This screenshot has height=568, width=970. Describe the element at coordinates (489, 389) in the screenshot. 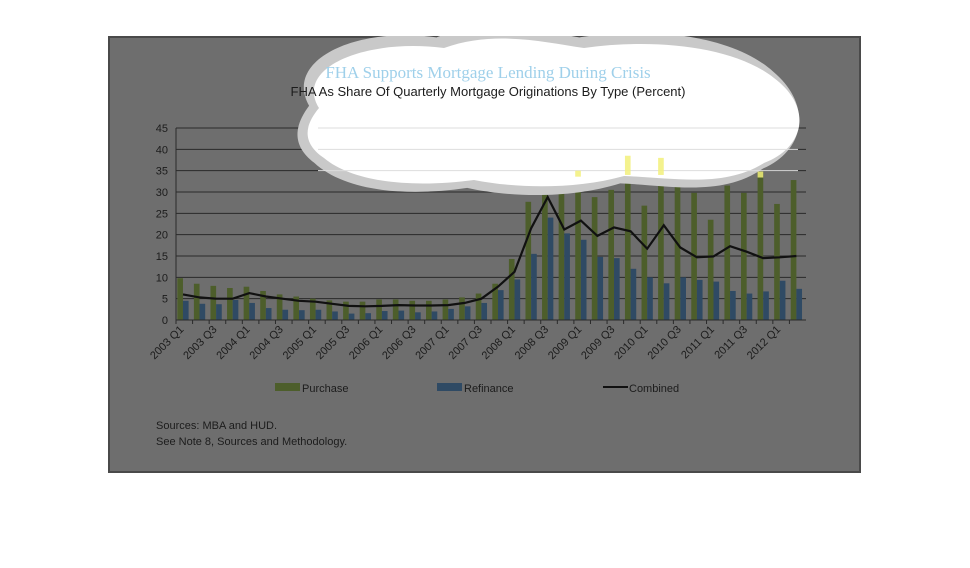

I see `legend-label-refinance: Refinance` at that location.